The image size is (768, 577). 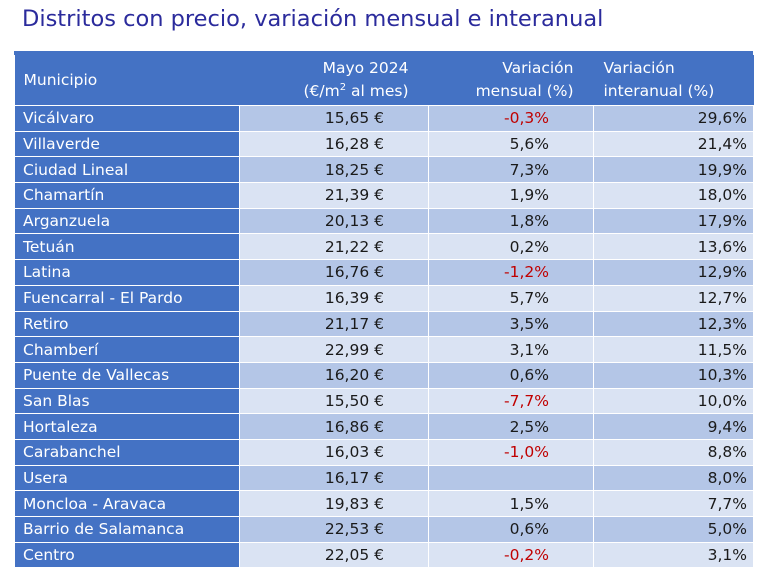 What do you see at coordinates (127, 375) in the screenshot?
I see `district-name-cell: Puente de Vallecas` at bounding box center [127, 375].